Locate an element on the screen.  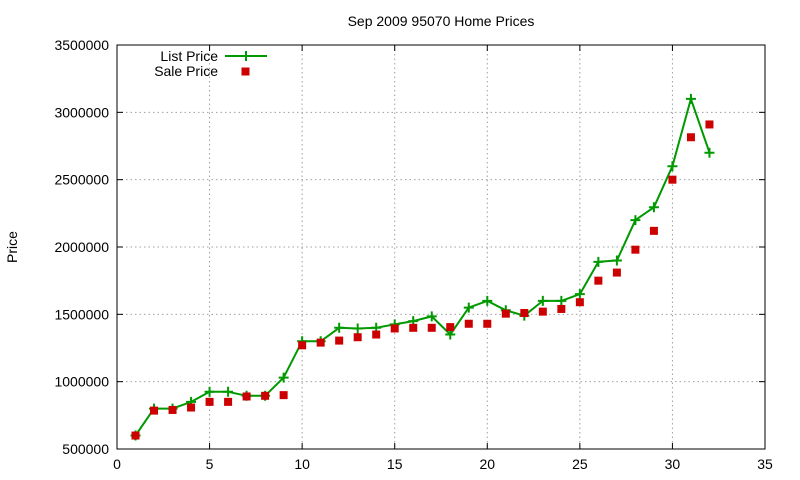
legend: List Price Sale Price is located at coordinates (210, 63).